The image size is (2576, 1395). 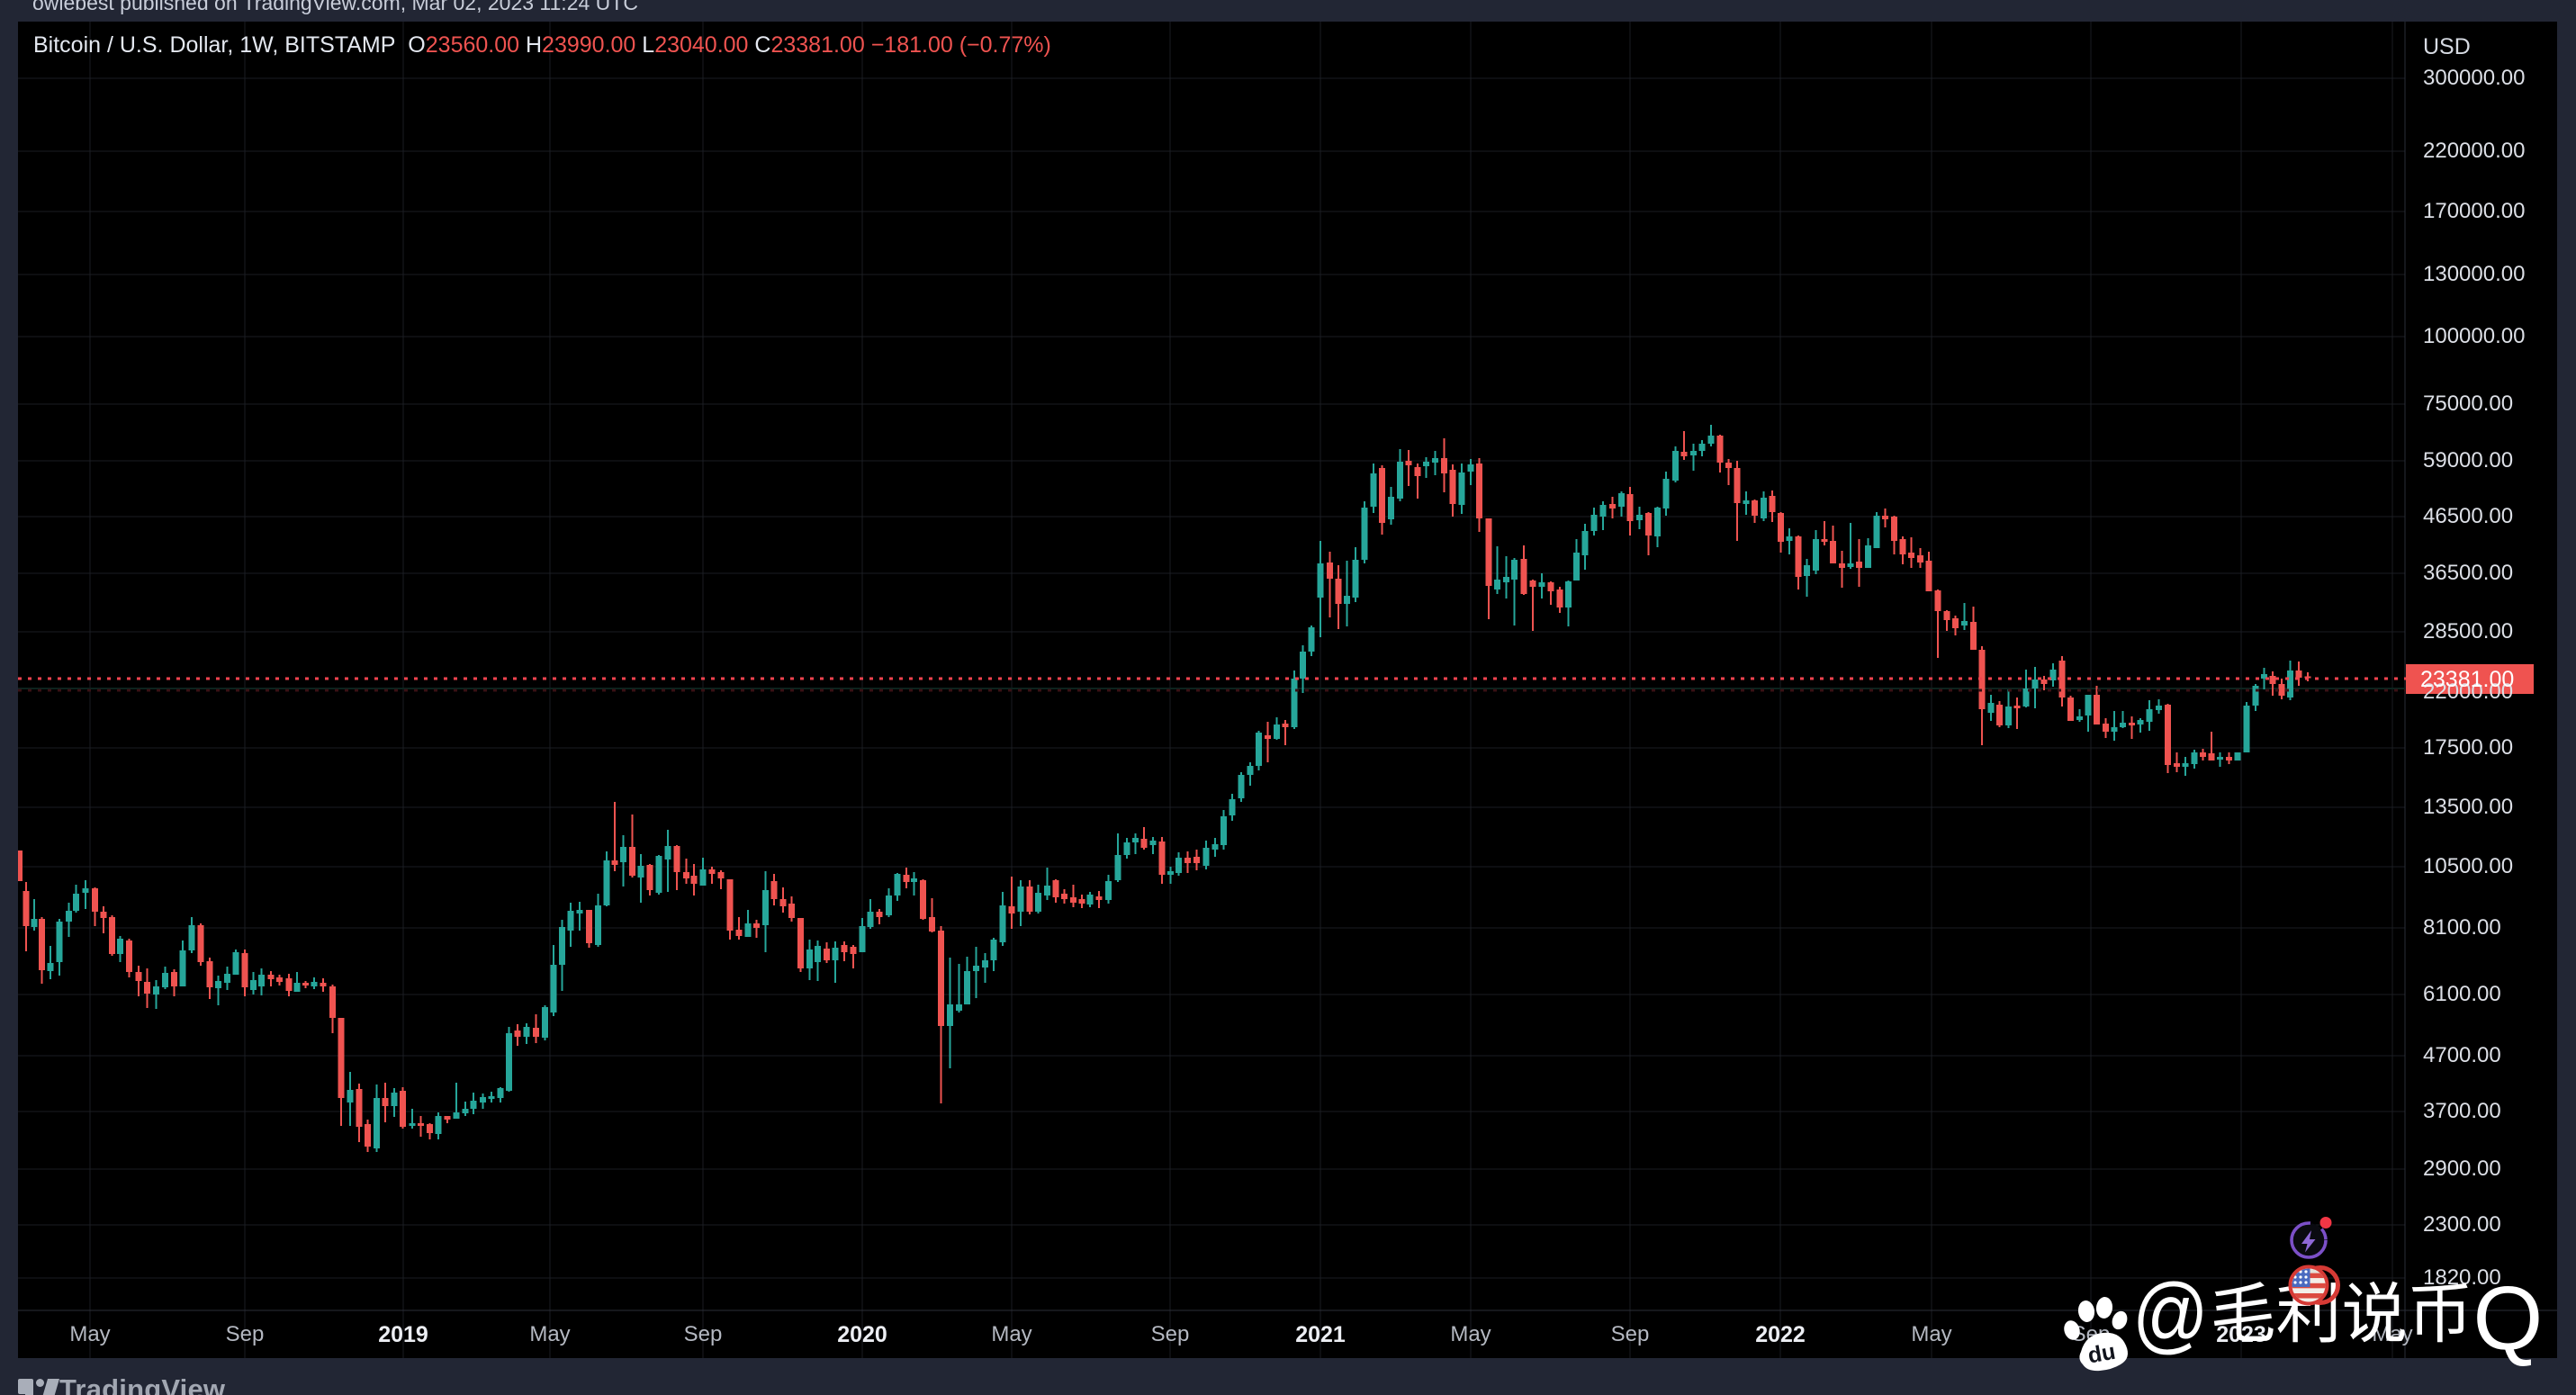 What do you see at coordinates (2102, 1354) in the screenshot?
I see `svg-text: du` at bounding box center [2102, 1354].